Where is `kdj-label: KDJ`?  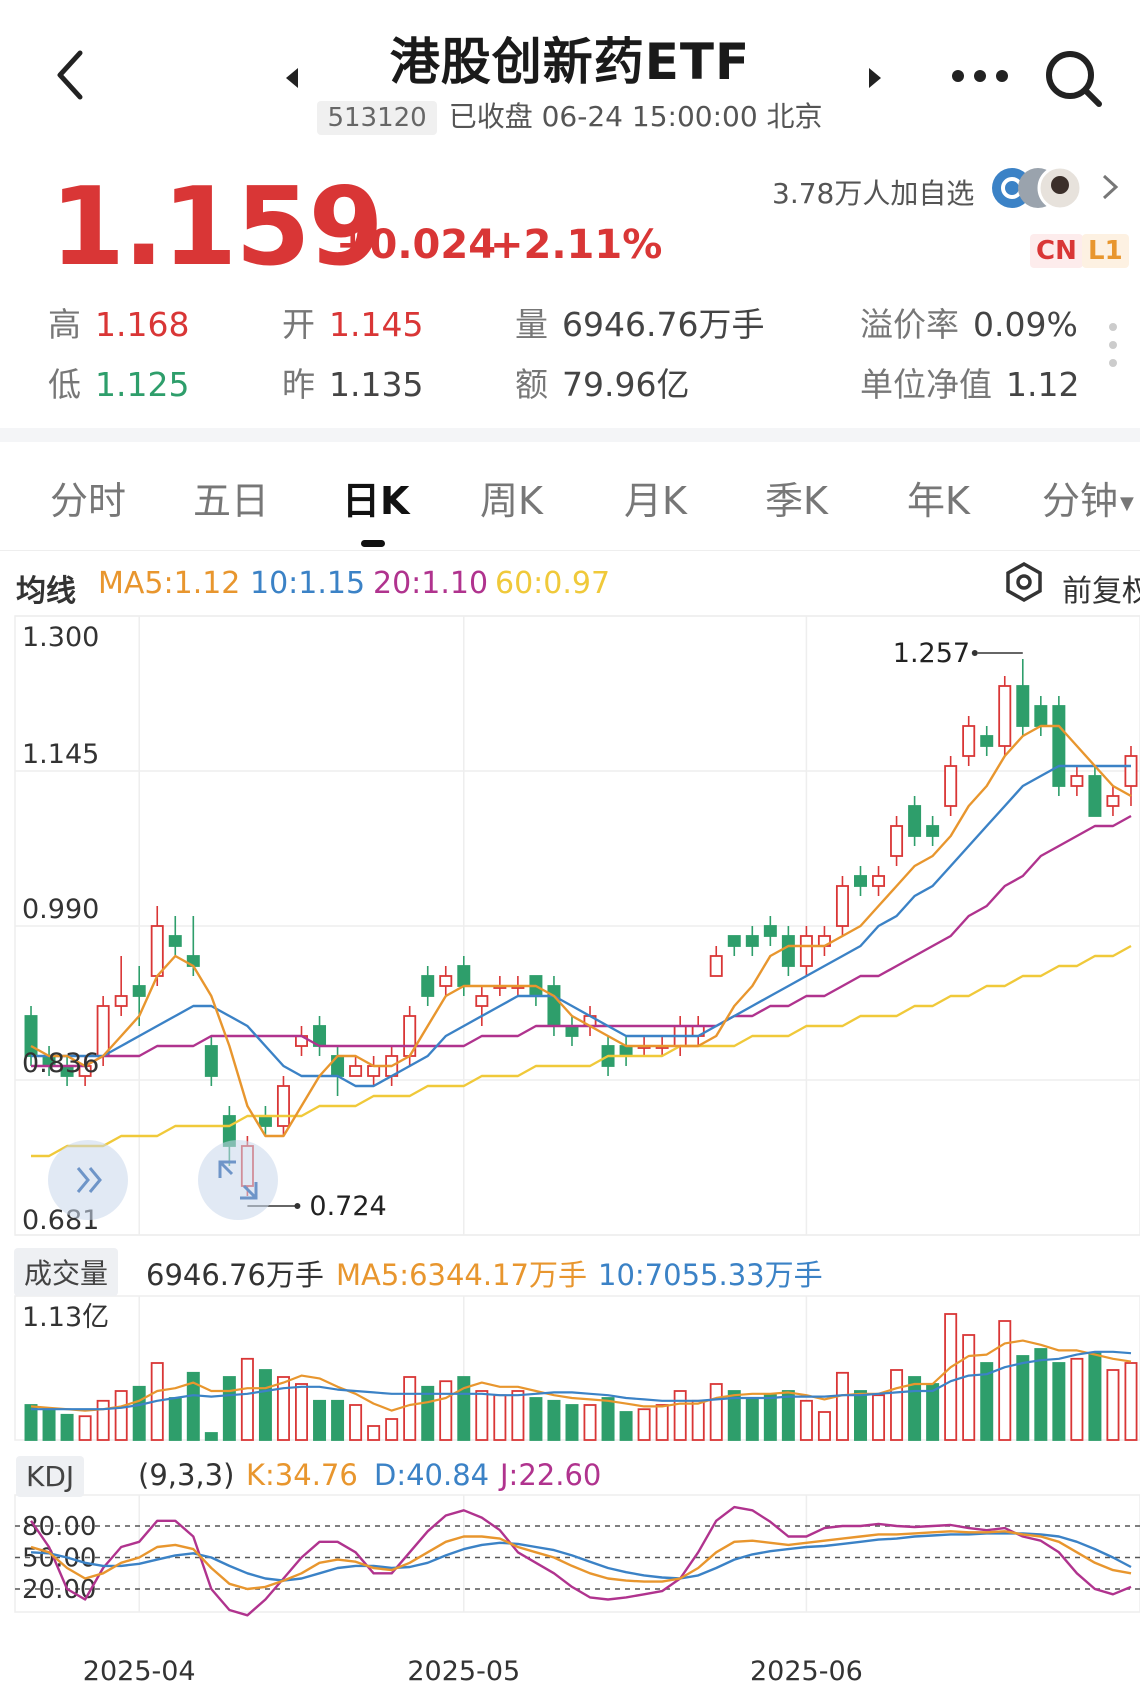 kdj-label: KDJ is located at coordinates (50, 1476).